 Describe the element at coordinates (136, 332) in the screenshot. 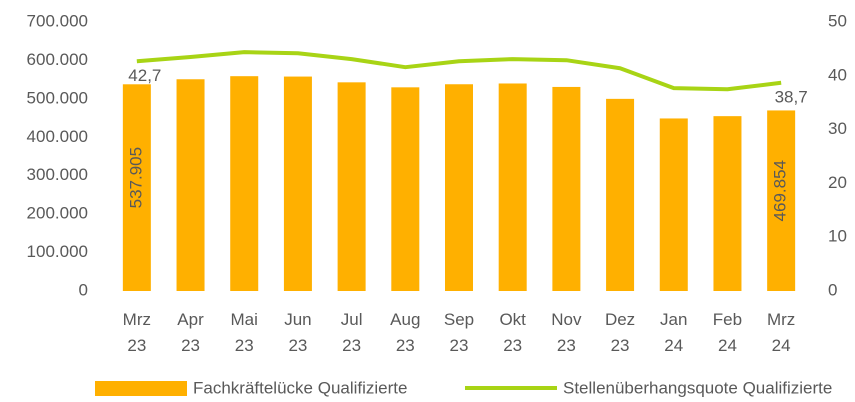

I see `x-tick-label: Mrz 23` at that location.